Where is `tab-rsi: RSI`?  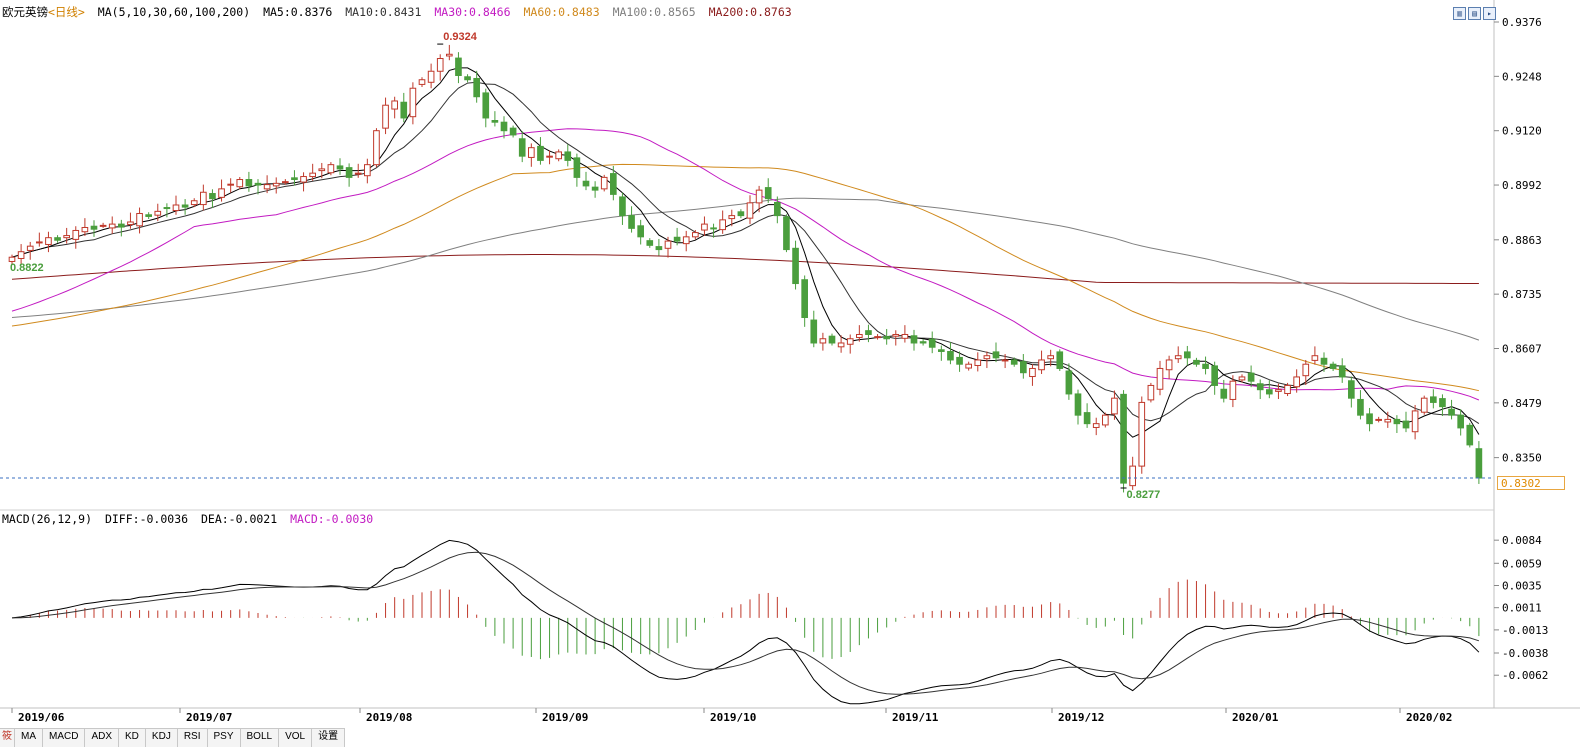
tab-rsi: RSI is located at coordinates (192, 738).